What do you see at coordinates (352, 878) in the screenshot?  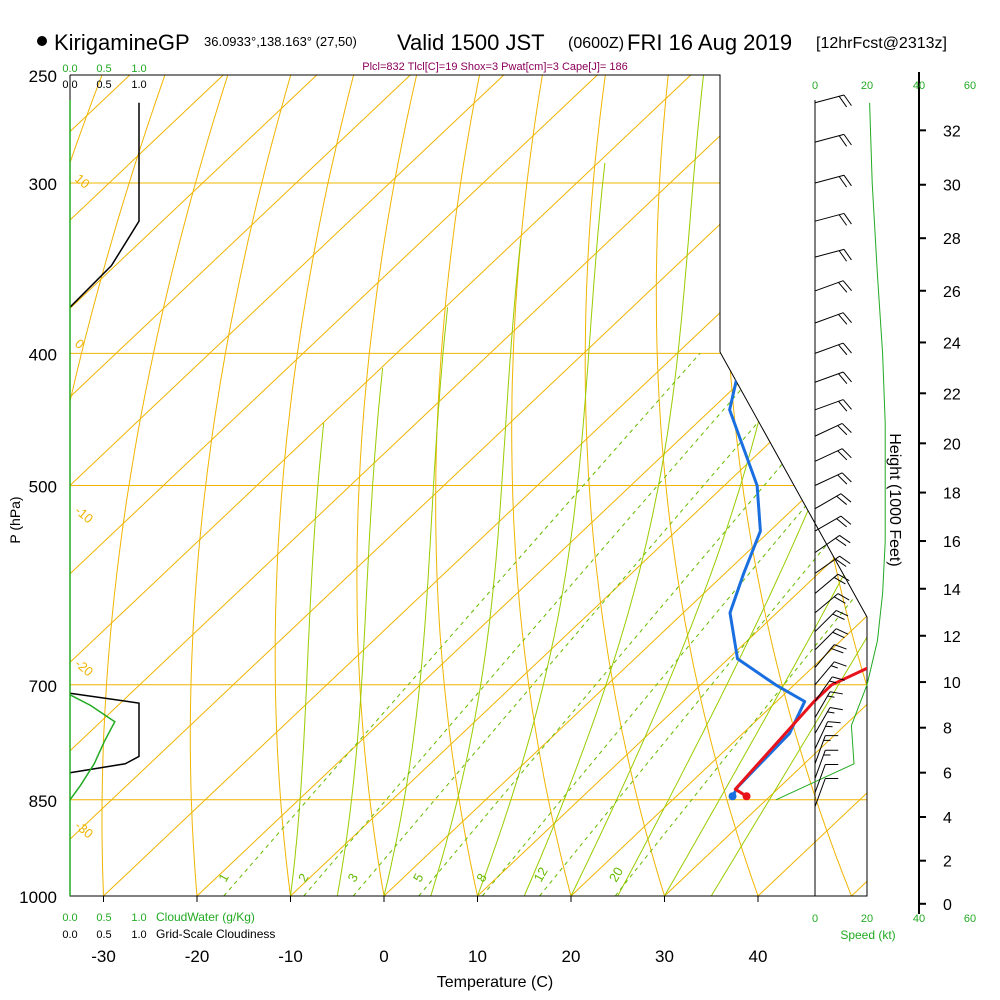 I see `mixing-ratio-label: 3` at bounding box center [352, 878].